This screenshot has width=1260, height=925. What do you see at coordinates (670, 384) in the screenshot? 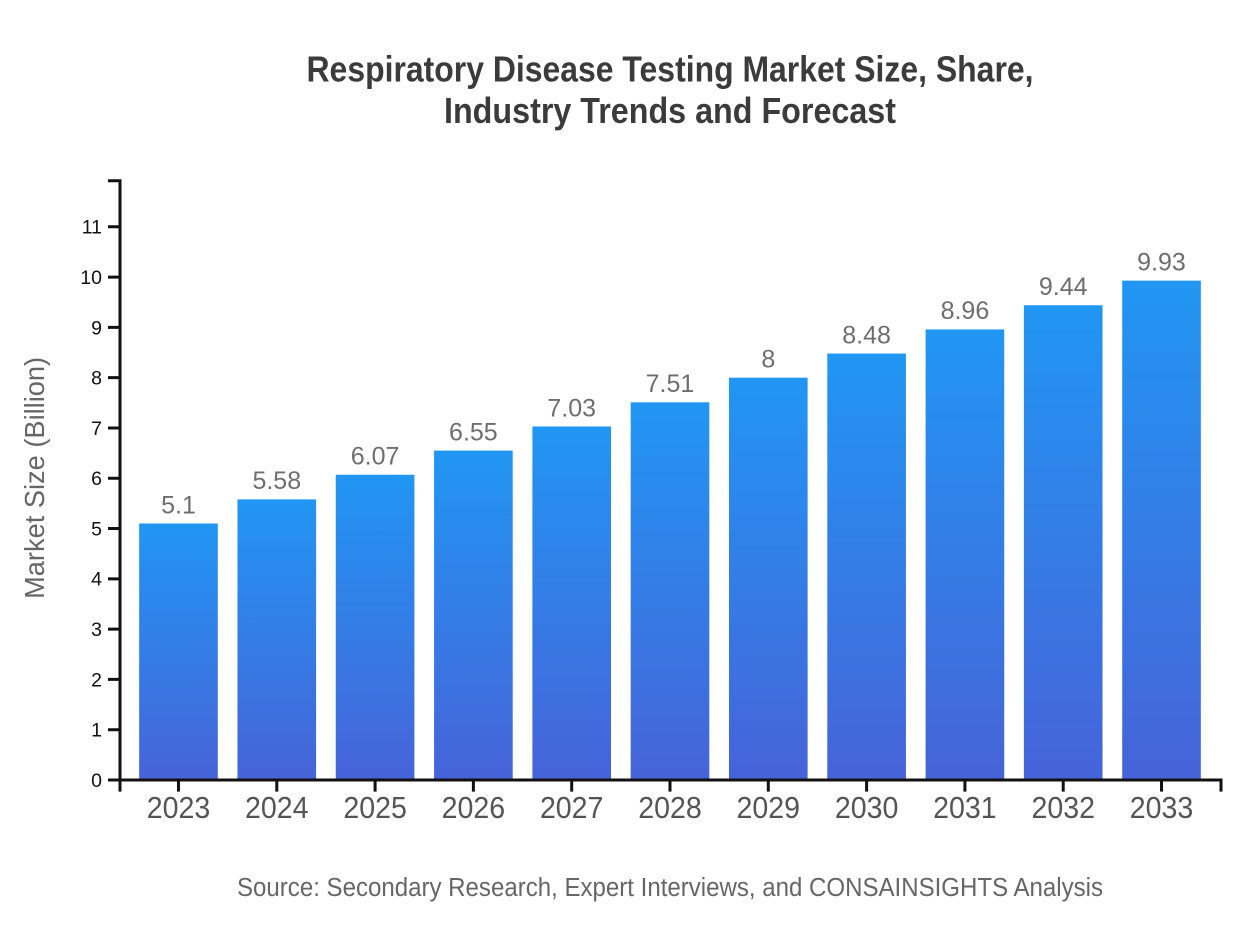
I see `svg-text: 7.51` at bounding box center [670, 384].